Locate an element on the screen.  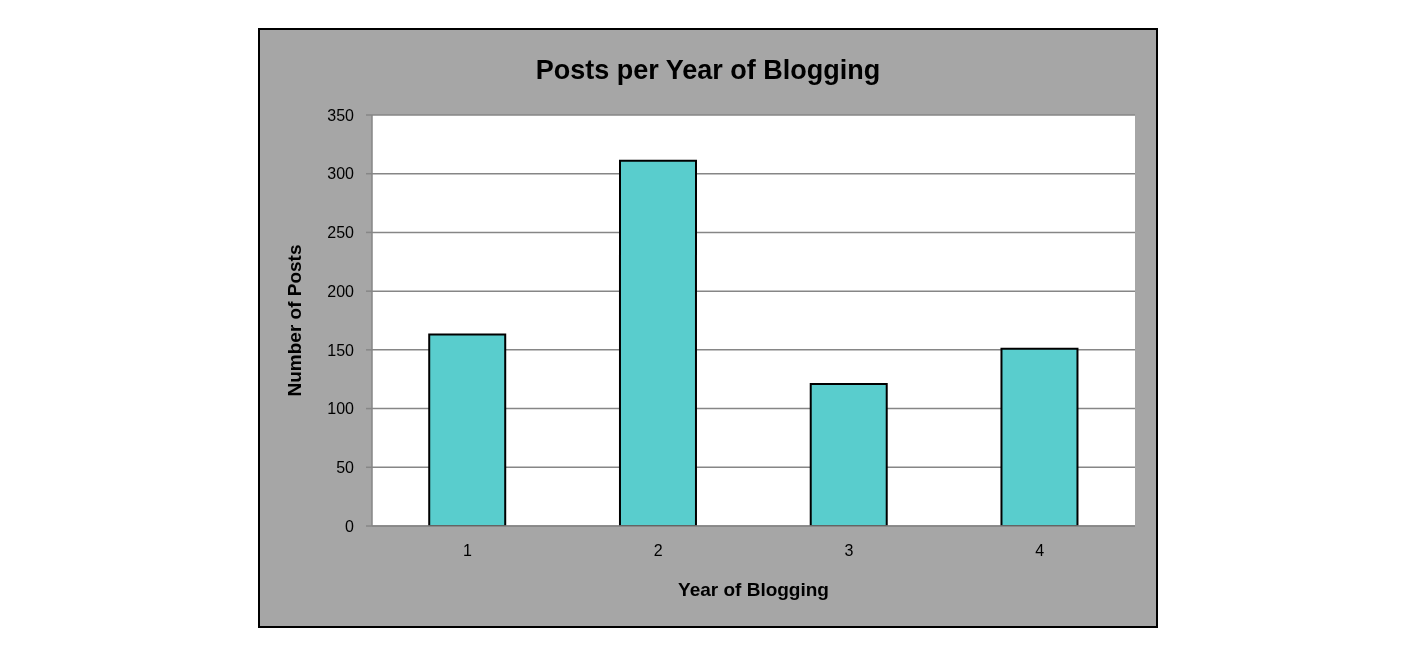
y-axis-title: Number of Posts is located at coordinates (294, 320).